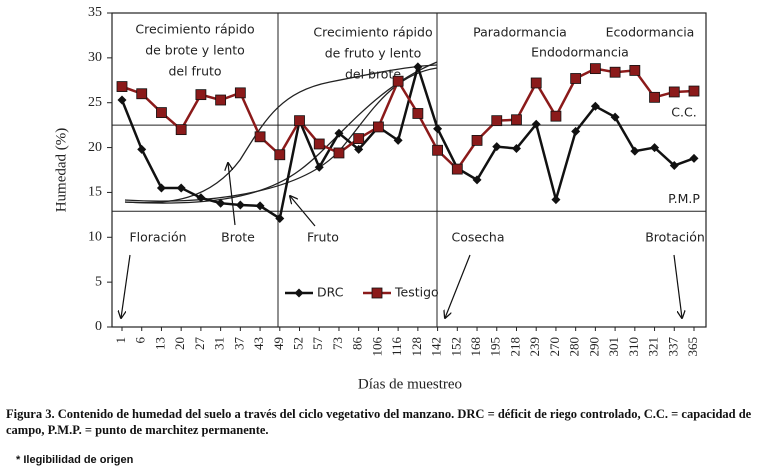 The height and width of the screenshot is (475, 783). What do you see at coordinates (376, 347) in the screenshot?
I see `x-tick-label: 106` at bounding box center [376, 347].